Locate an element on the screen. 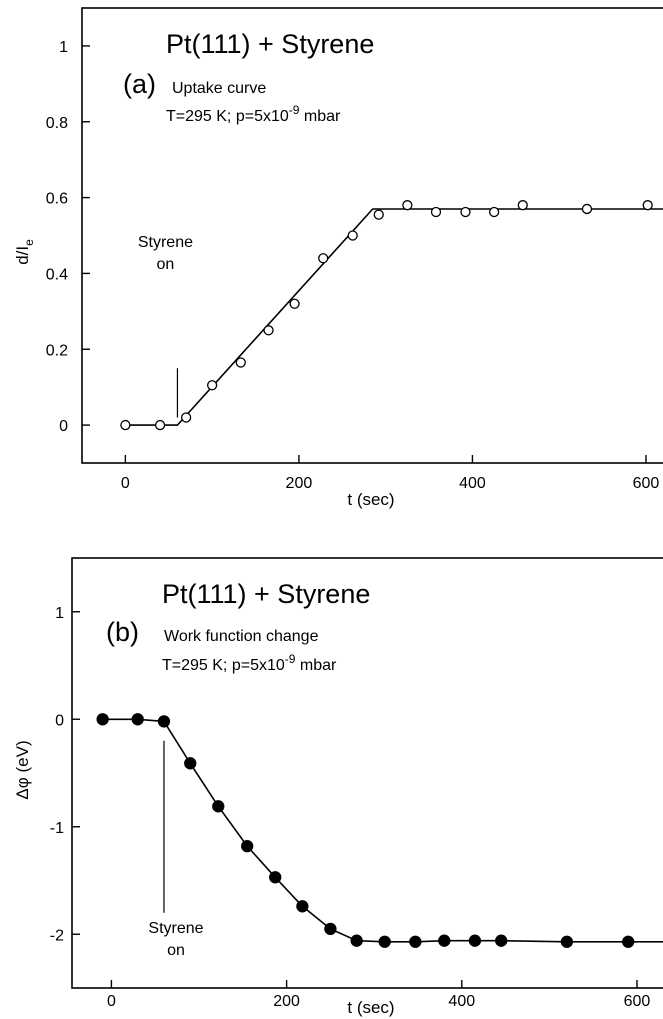  panel-a-annotation-text: Styrene is located at coordinates (165, 242).